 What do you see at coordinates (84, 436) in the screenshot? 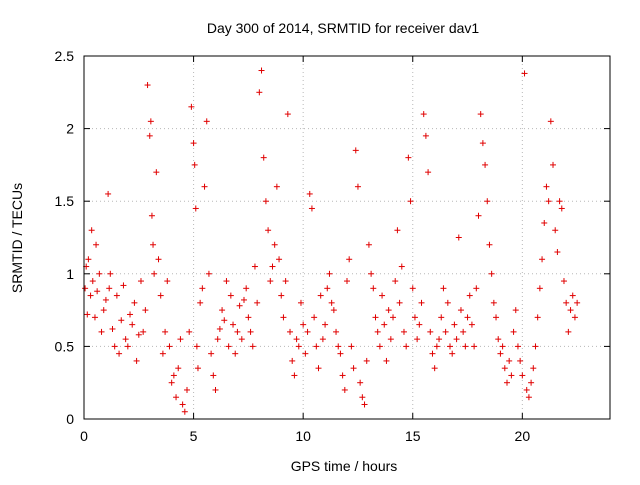
I see `x-tick-label: 0` at bounding box center [84, 436].